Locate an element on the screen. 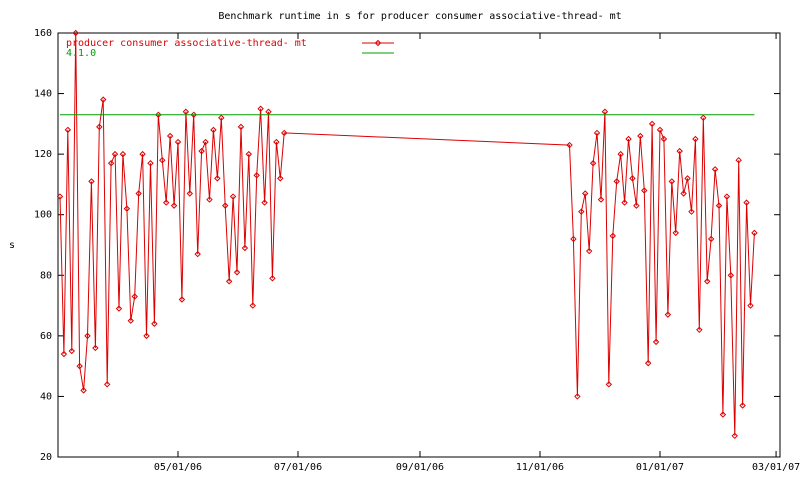 Image resolution: width=800 pixels, height=480 pixels. x-tick-label: 07/01/06 is located at coordinates (298, 467).